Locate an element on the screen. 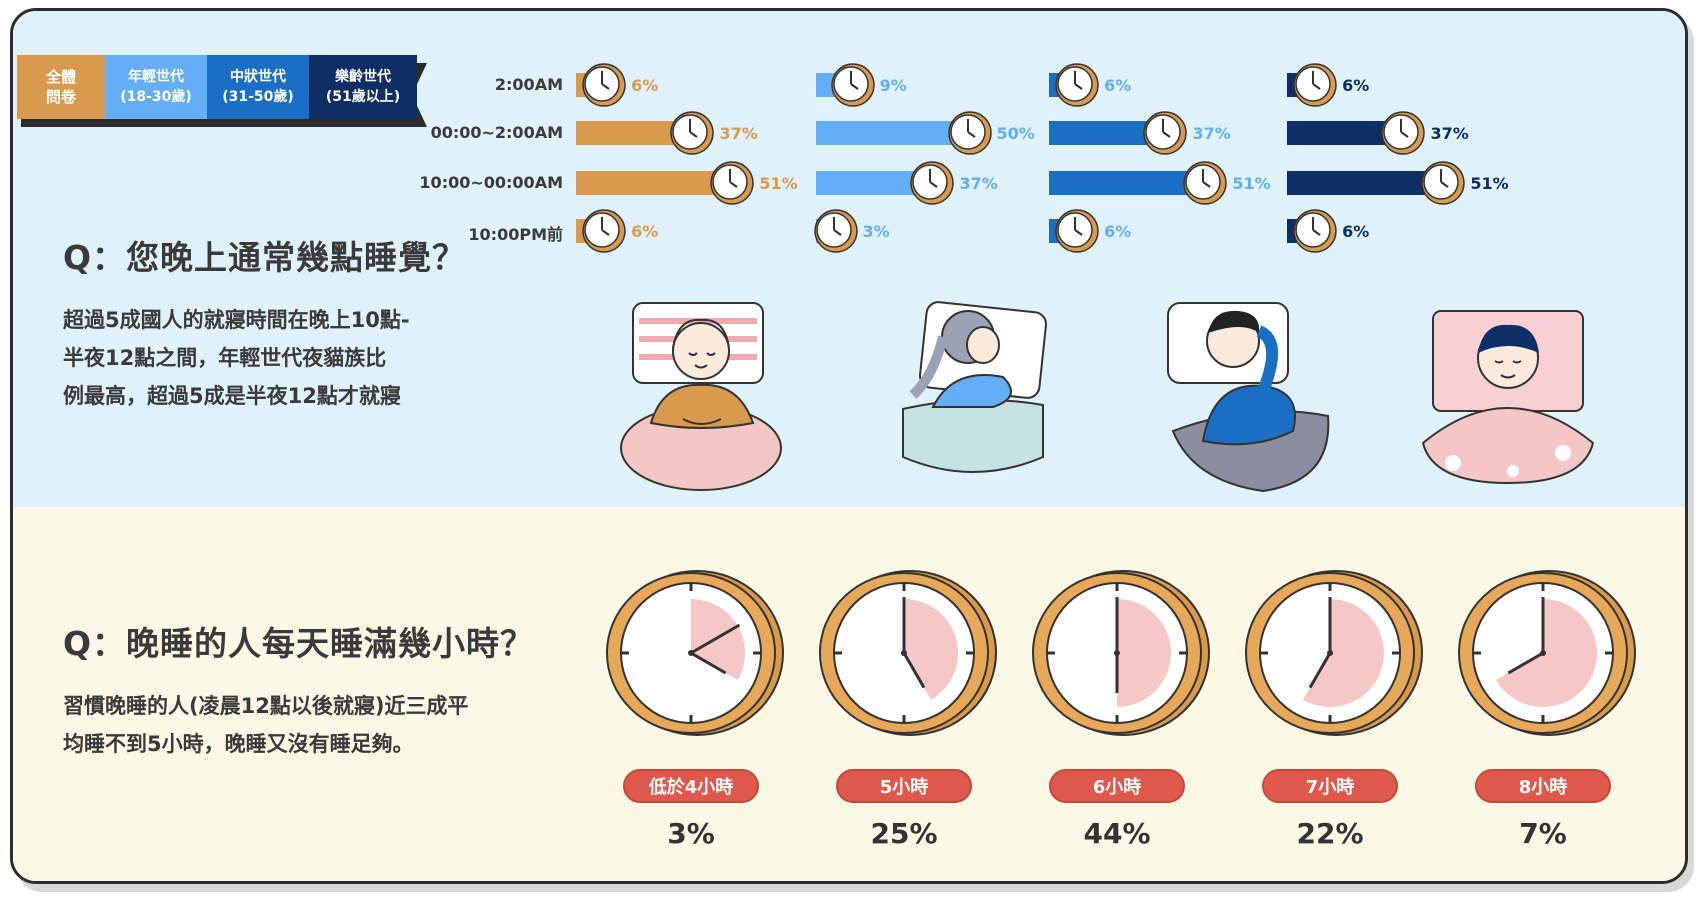 This screenshot has width=1700, height=900. hours-category-label: 8小時 is located at coordinates (1543, 786).